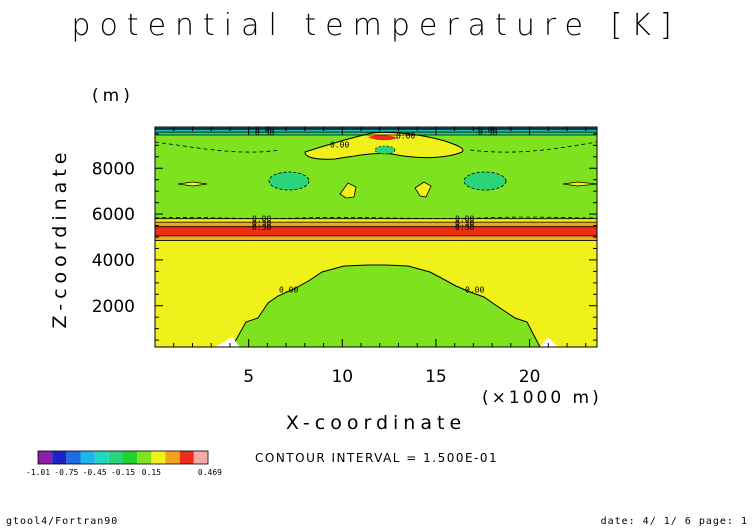 This screenshot has width=752, height=532. What do you see at coordinates (288, 290) in the screenshot?
I see `contour-label-12: 0.00` at bounding box center [288, 290].